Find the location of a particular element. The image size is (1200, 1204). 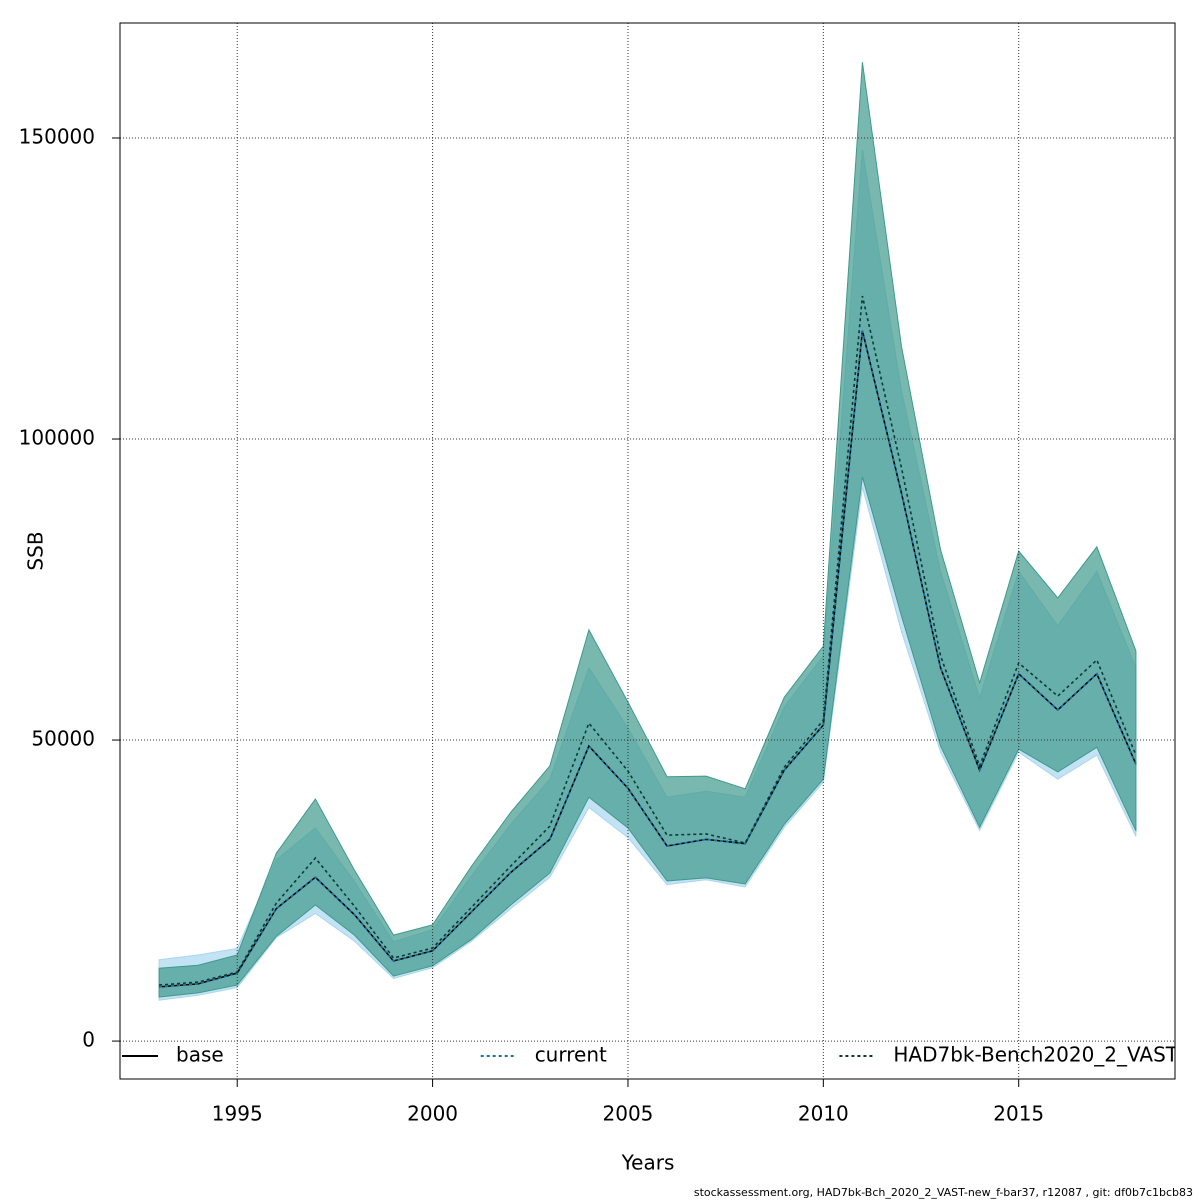

y-tick-label: 50000 is located at coordinates (63, 739).